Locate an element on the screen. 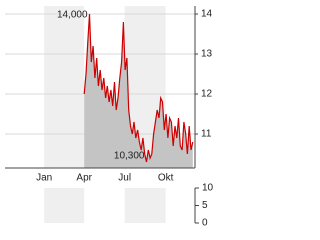 Image resolution: width=320 pixels, height=240 pixels. y-tick-label: 5 is located at coordinates (205, 205).